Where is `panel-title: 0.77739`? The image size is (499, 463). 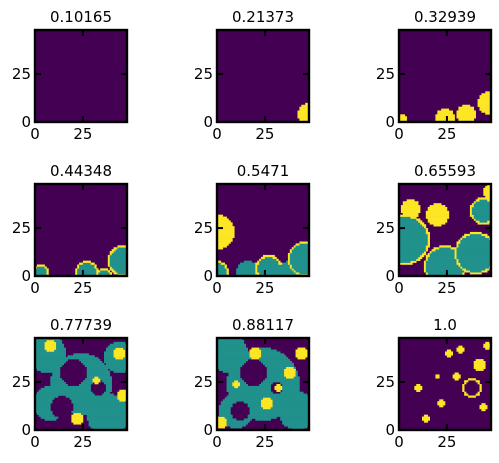 panel-title: 0.77739 is located at coordinates (81, 325).